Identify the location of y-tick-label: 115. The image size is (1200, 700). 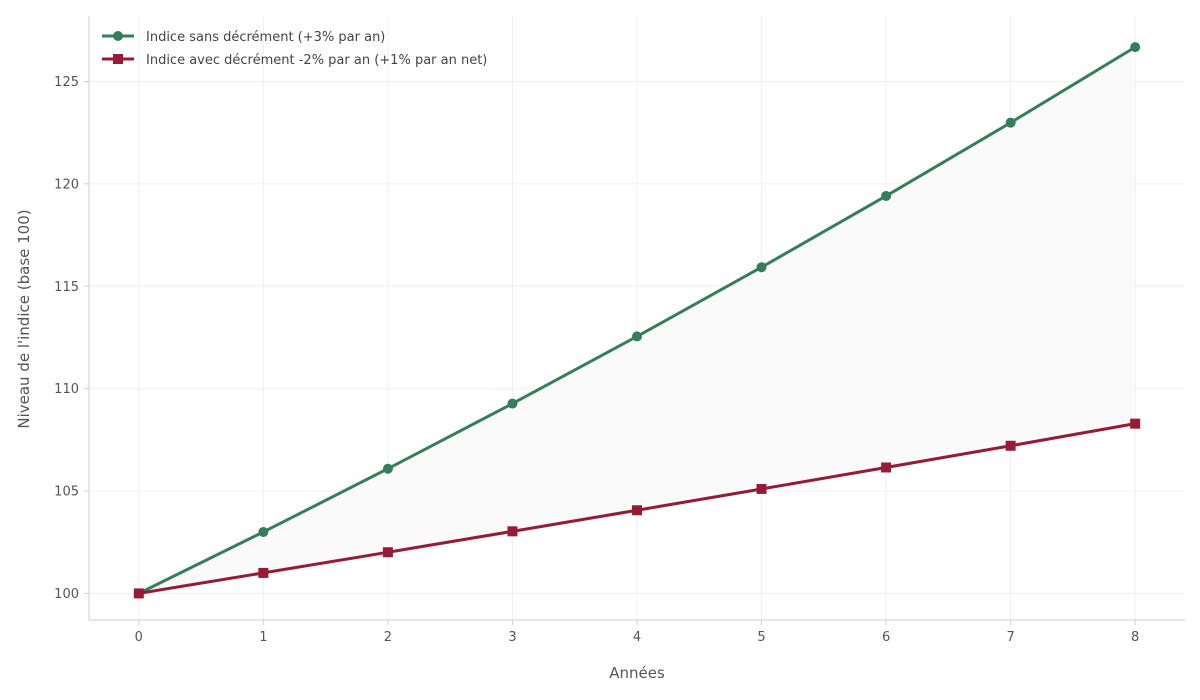
(66, 287).